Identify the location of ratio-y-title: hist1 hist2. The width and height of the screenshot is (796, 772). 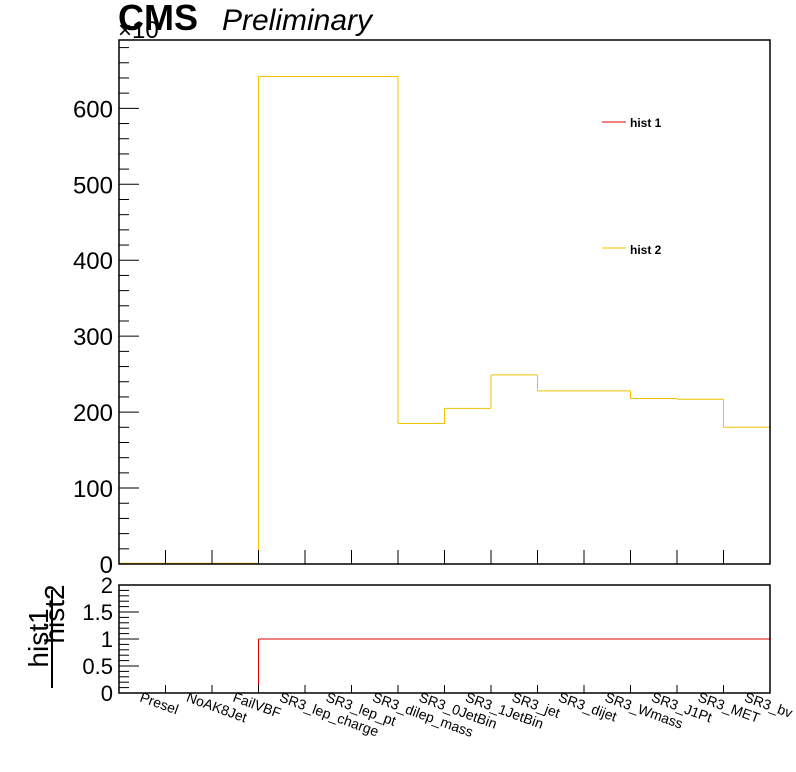
(46, 636).